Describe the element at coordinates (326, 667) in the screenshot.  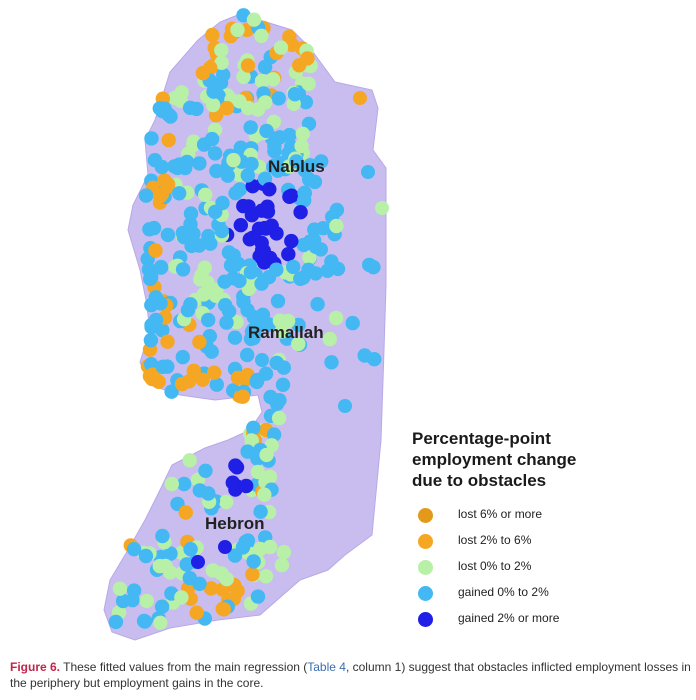
I see `table-reference-link: Table 4` at that location.